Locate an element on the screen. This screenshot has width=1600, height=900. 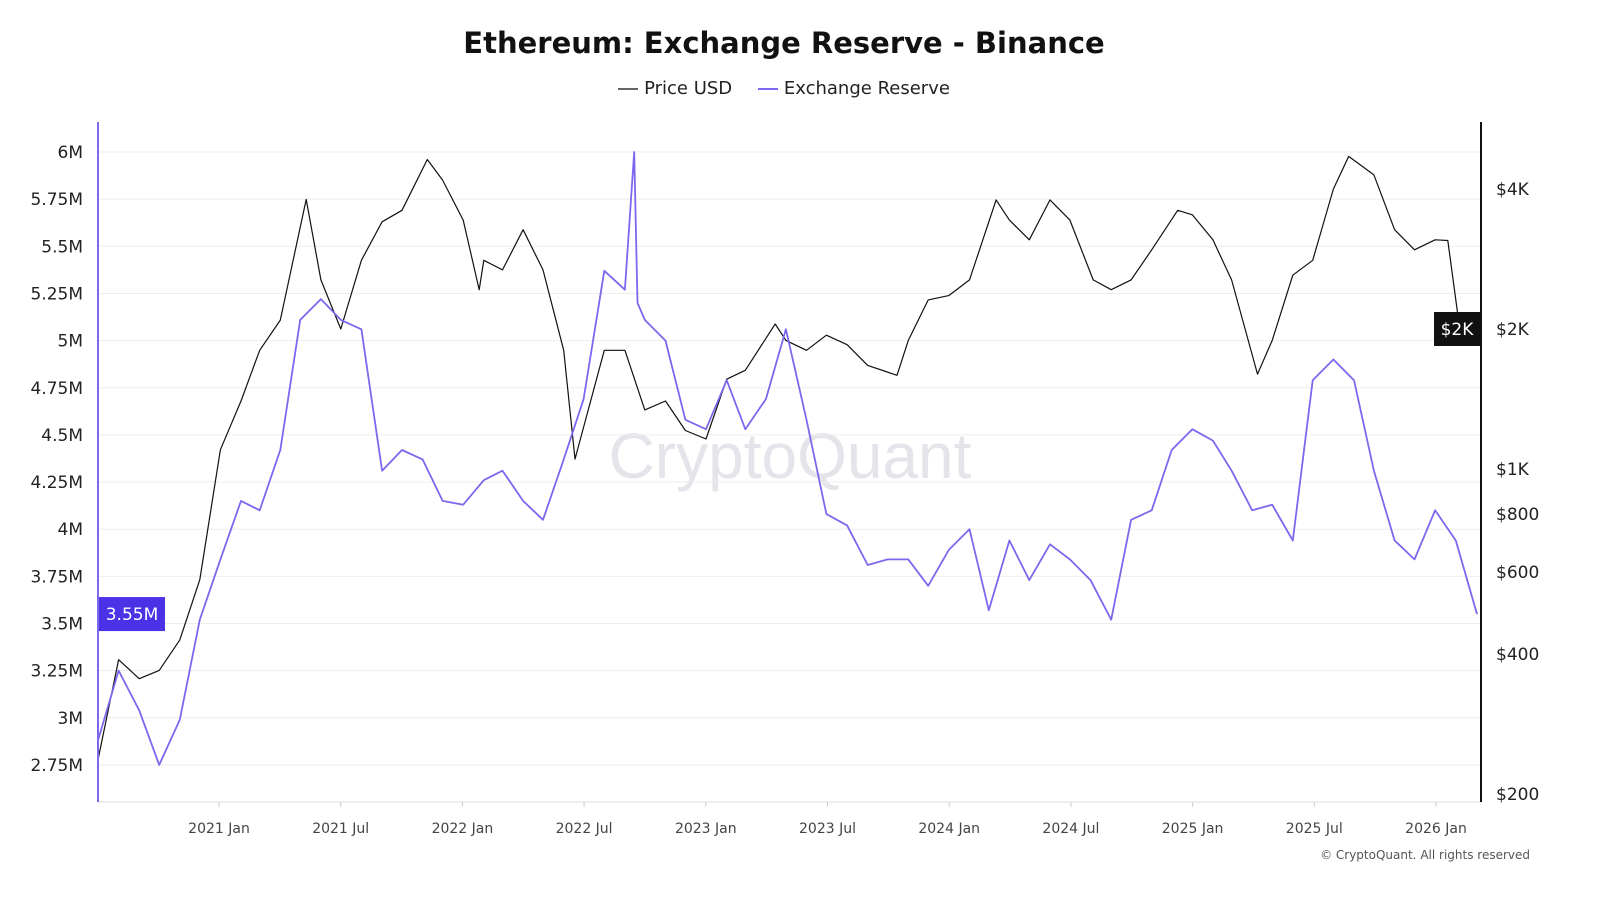
y-left-tick-label: 5.75M is located at coordinates (56, 200).